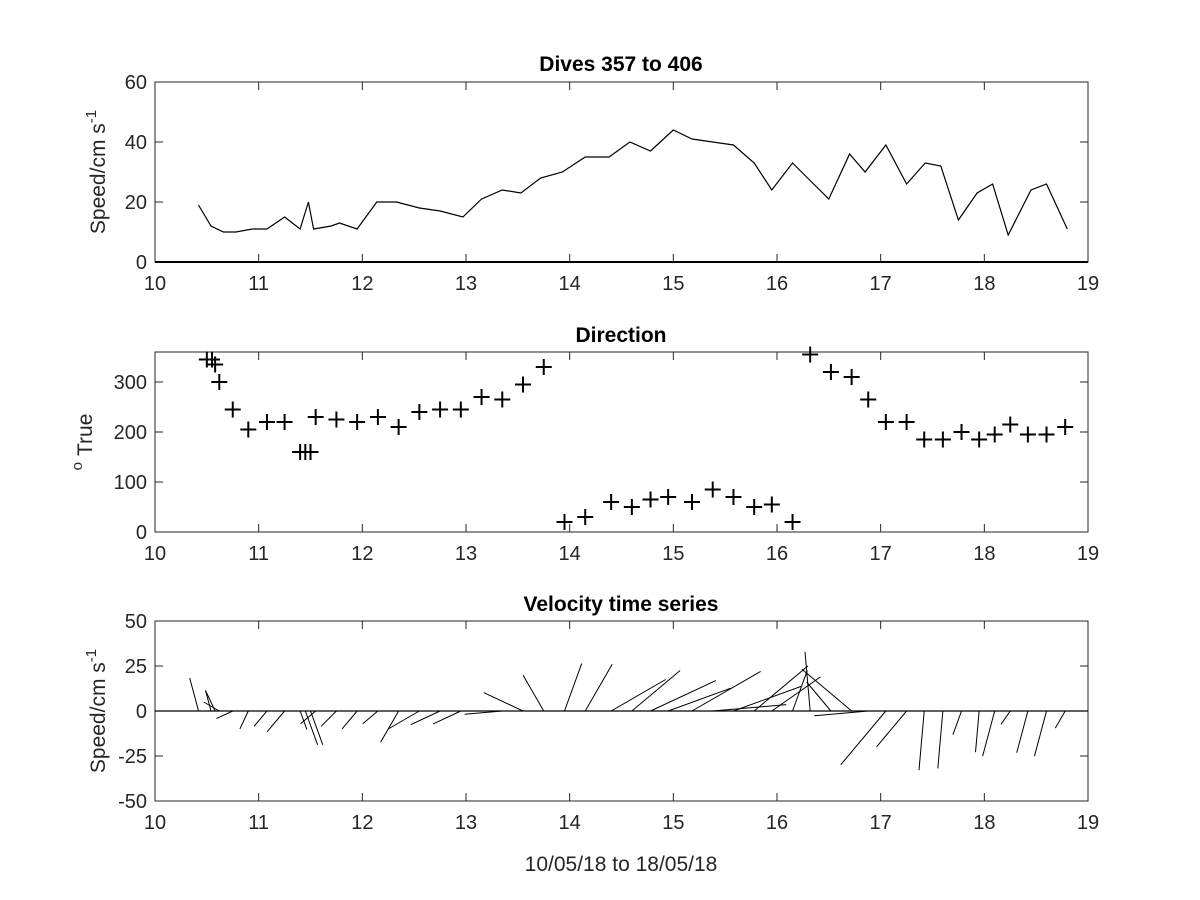 The image size is (1200, 900). What do you see at coordinates (98, 717) in the screenshot?
I see `velocity-y-axis-label-text: Speed/cm s` at bounding box center [98, 717].